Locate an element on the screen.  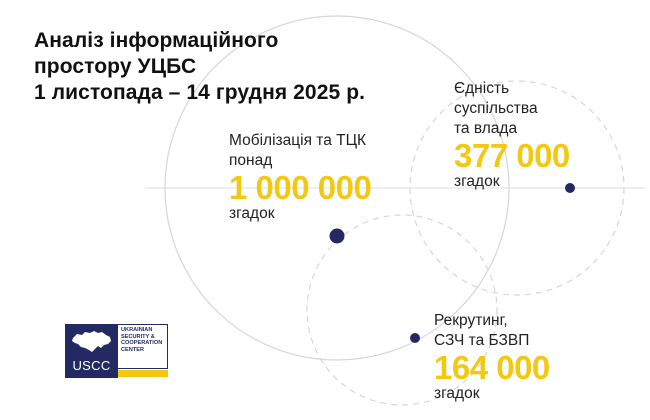
title-line-2: простору УЦБС is located at coordinates (115, 66).